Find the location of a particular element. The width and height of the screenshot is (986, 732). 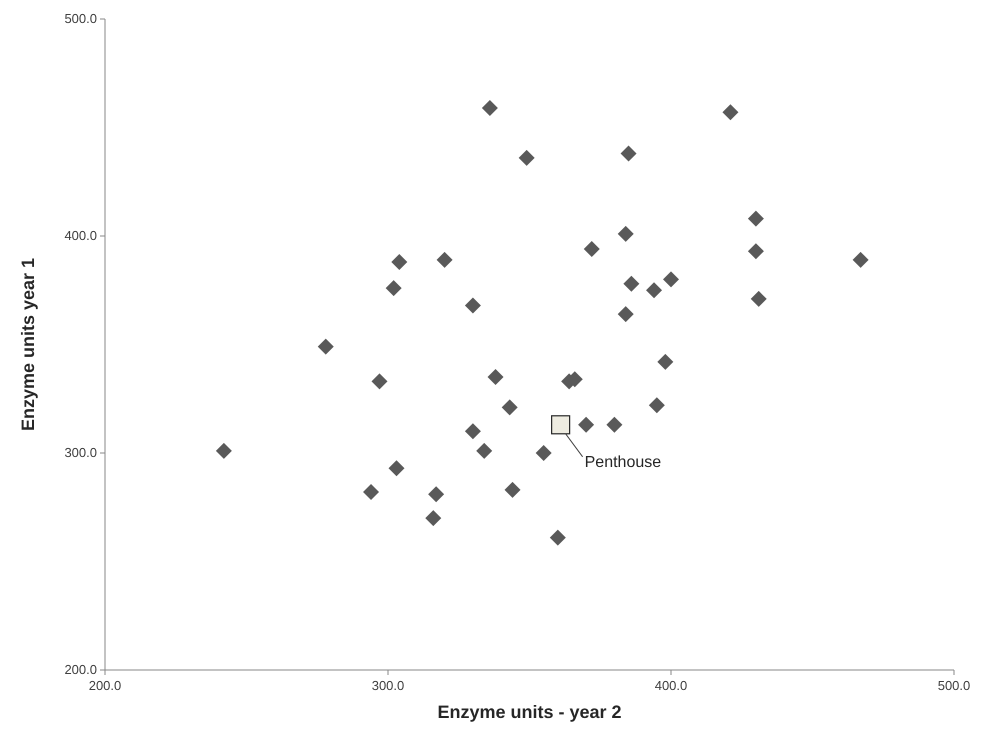

y-tick-label: 400.0 is located at coordinates (80, 235).